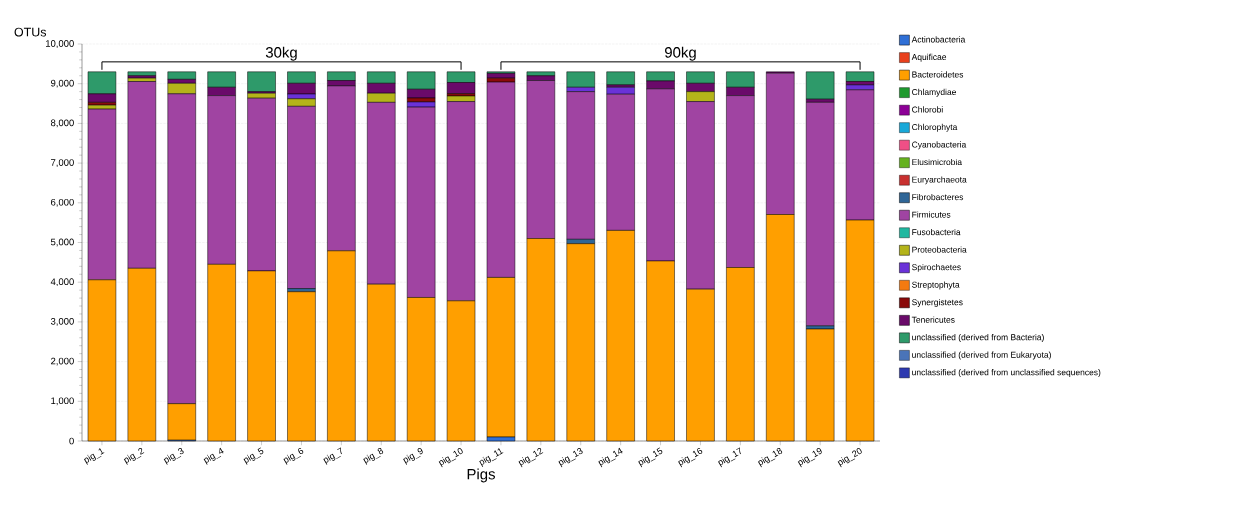 The width and height of the screenshot is (1246, 524). What do you see at coordinates (934, 92) in the screenshot?
I see `legend-label: Chlamydiae` at bounding box center [934, 92].